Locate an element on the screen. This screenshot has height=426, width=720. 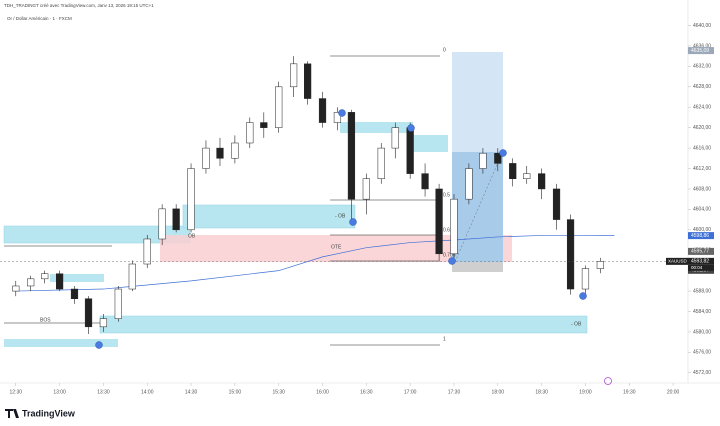
label: OTE is located at coordinates (336, 247).